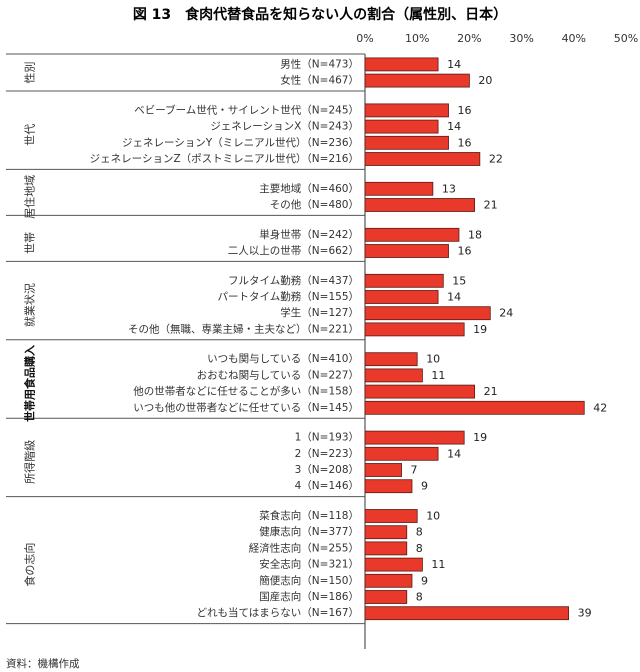 The height and width of the screenshot is (672, 640). I want to click on value-label: 24, so click(506, 313).